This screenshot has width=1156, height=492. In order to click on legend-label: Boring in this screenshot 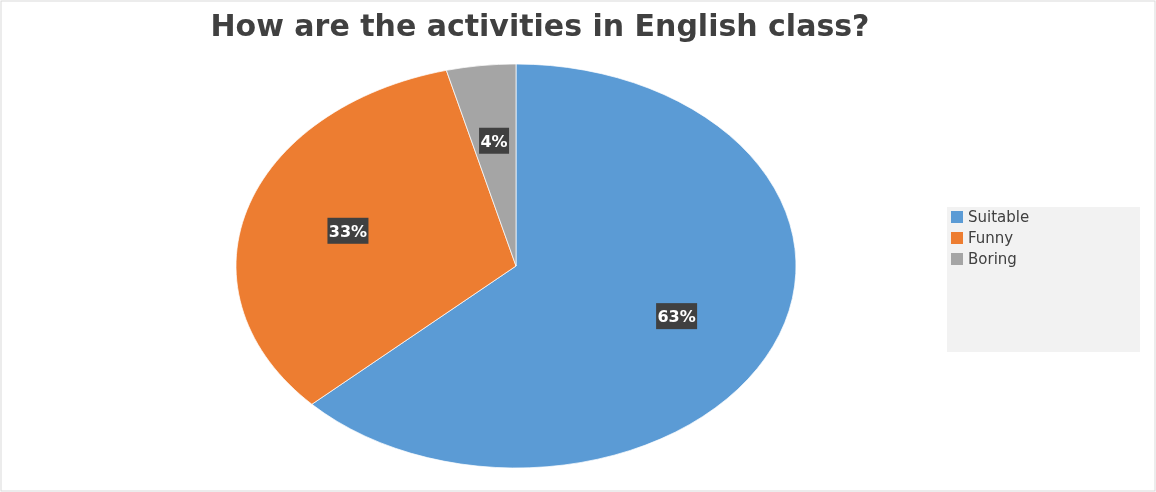, I will do `click(992, 259)`.